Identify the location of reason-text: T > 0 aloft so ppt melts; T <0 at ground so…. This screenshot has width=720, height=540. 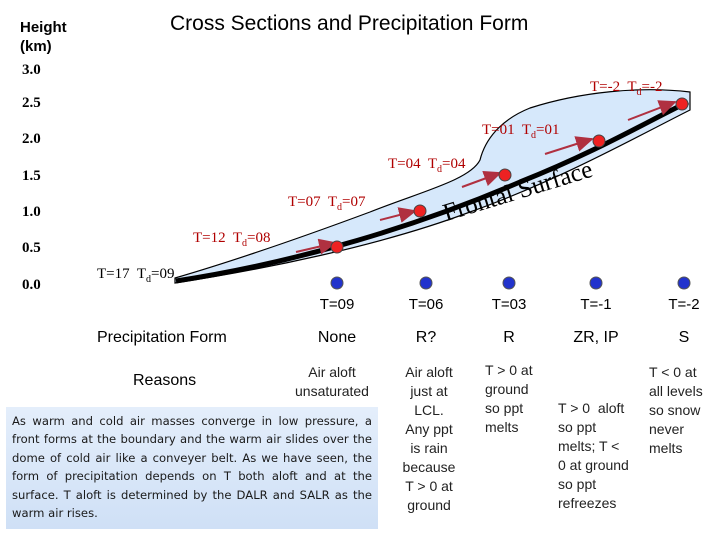
(593, 455).